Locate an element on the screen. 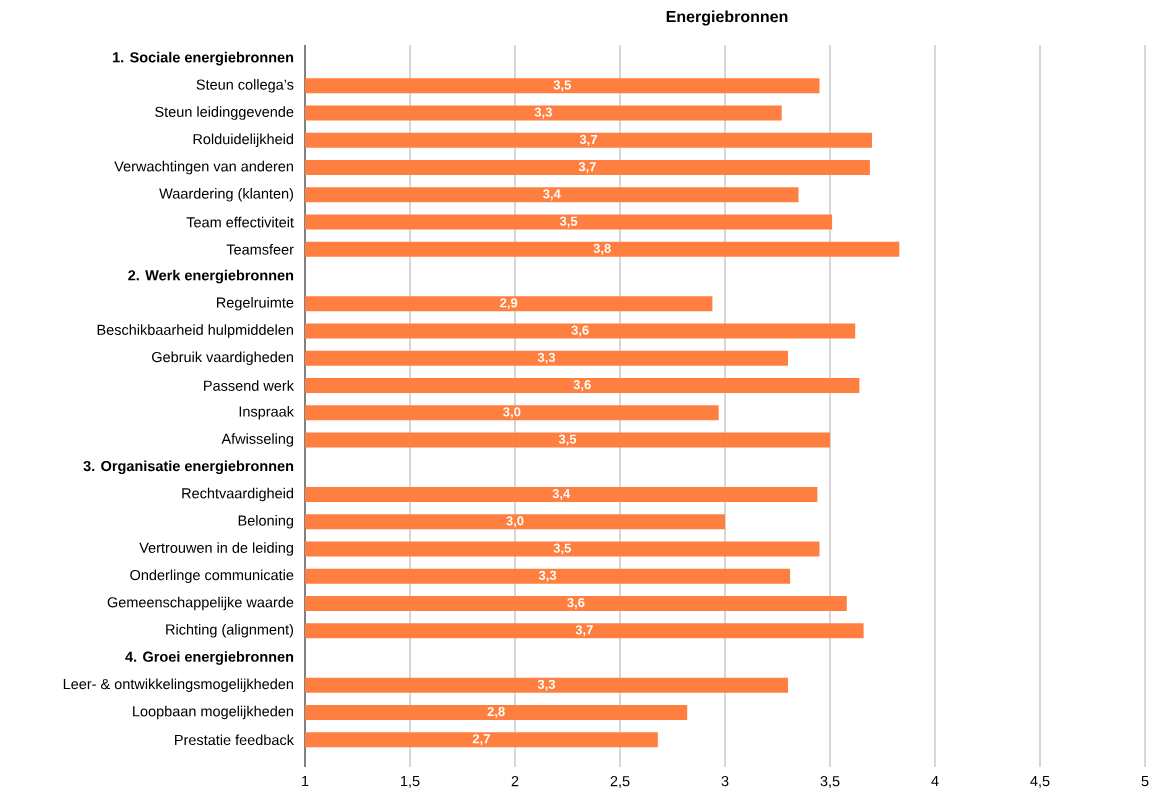 This screenshot has height=794, width=1159. y-tick-label: 2. Werk energiebronnen is located at coordinates (211, 276).